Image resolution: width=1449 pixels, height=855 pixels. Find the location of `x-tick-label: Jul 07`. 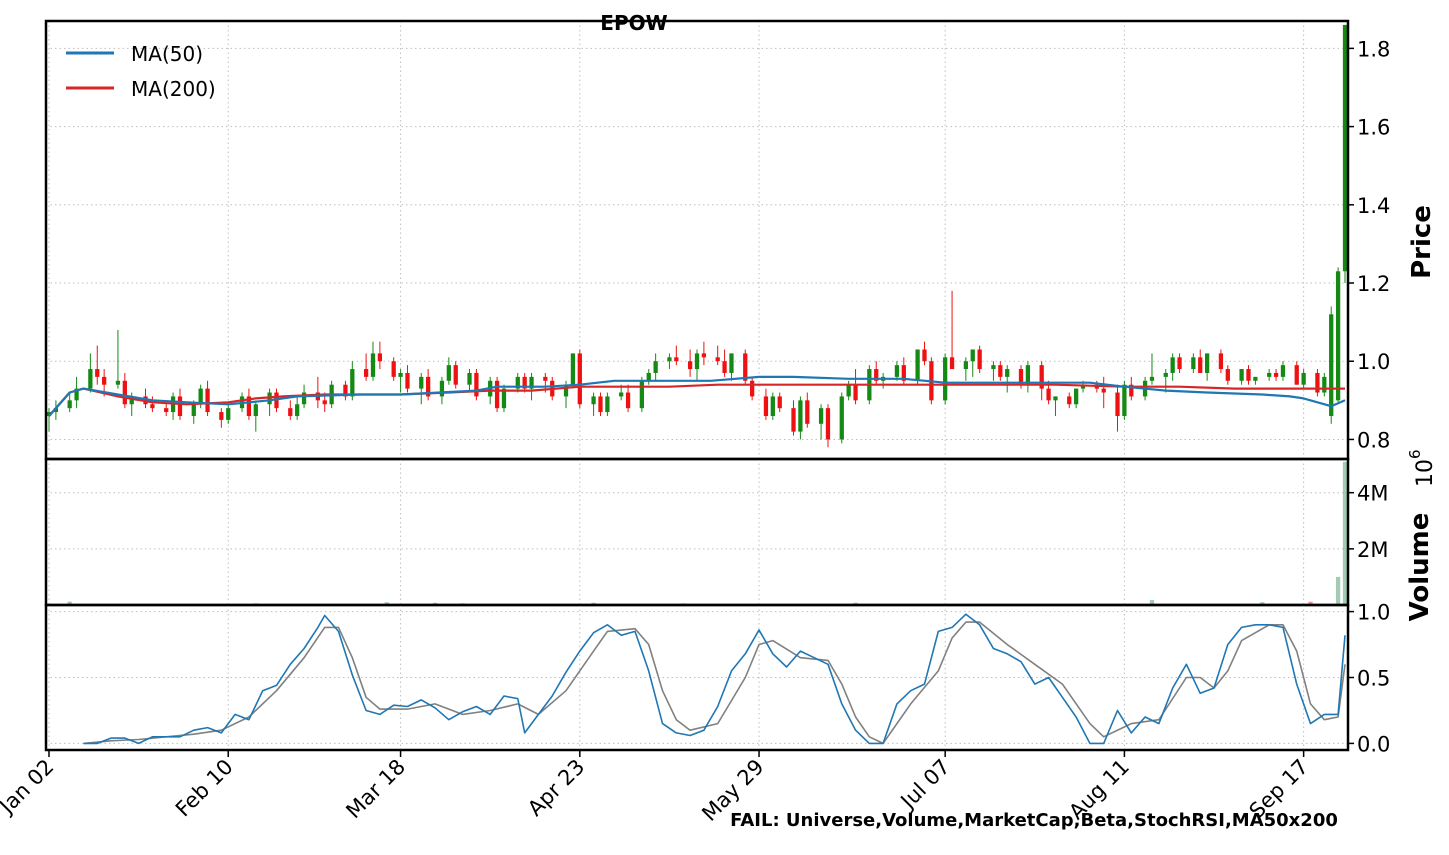

x-tick-label: Jul 07 is located at coordinates (925, 785).